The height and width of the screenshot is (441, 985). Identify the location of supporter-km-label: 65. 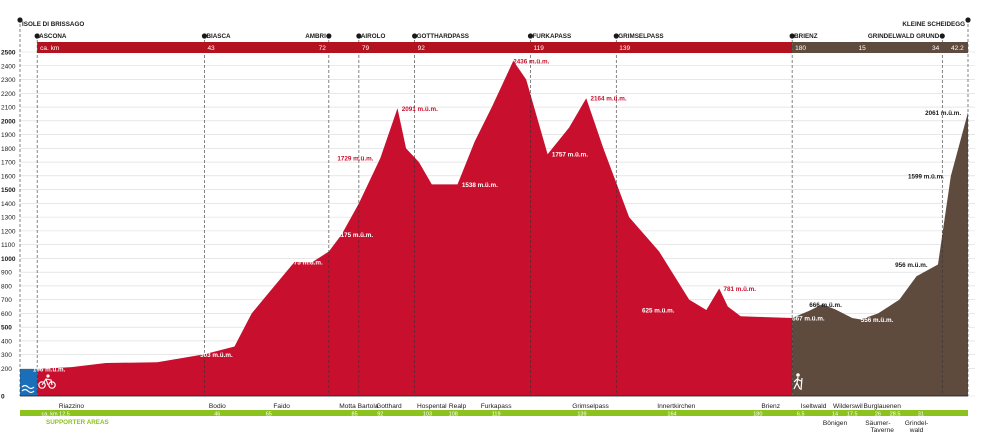
(269, 415).